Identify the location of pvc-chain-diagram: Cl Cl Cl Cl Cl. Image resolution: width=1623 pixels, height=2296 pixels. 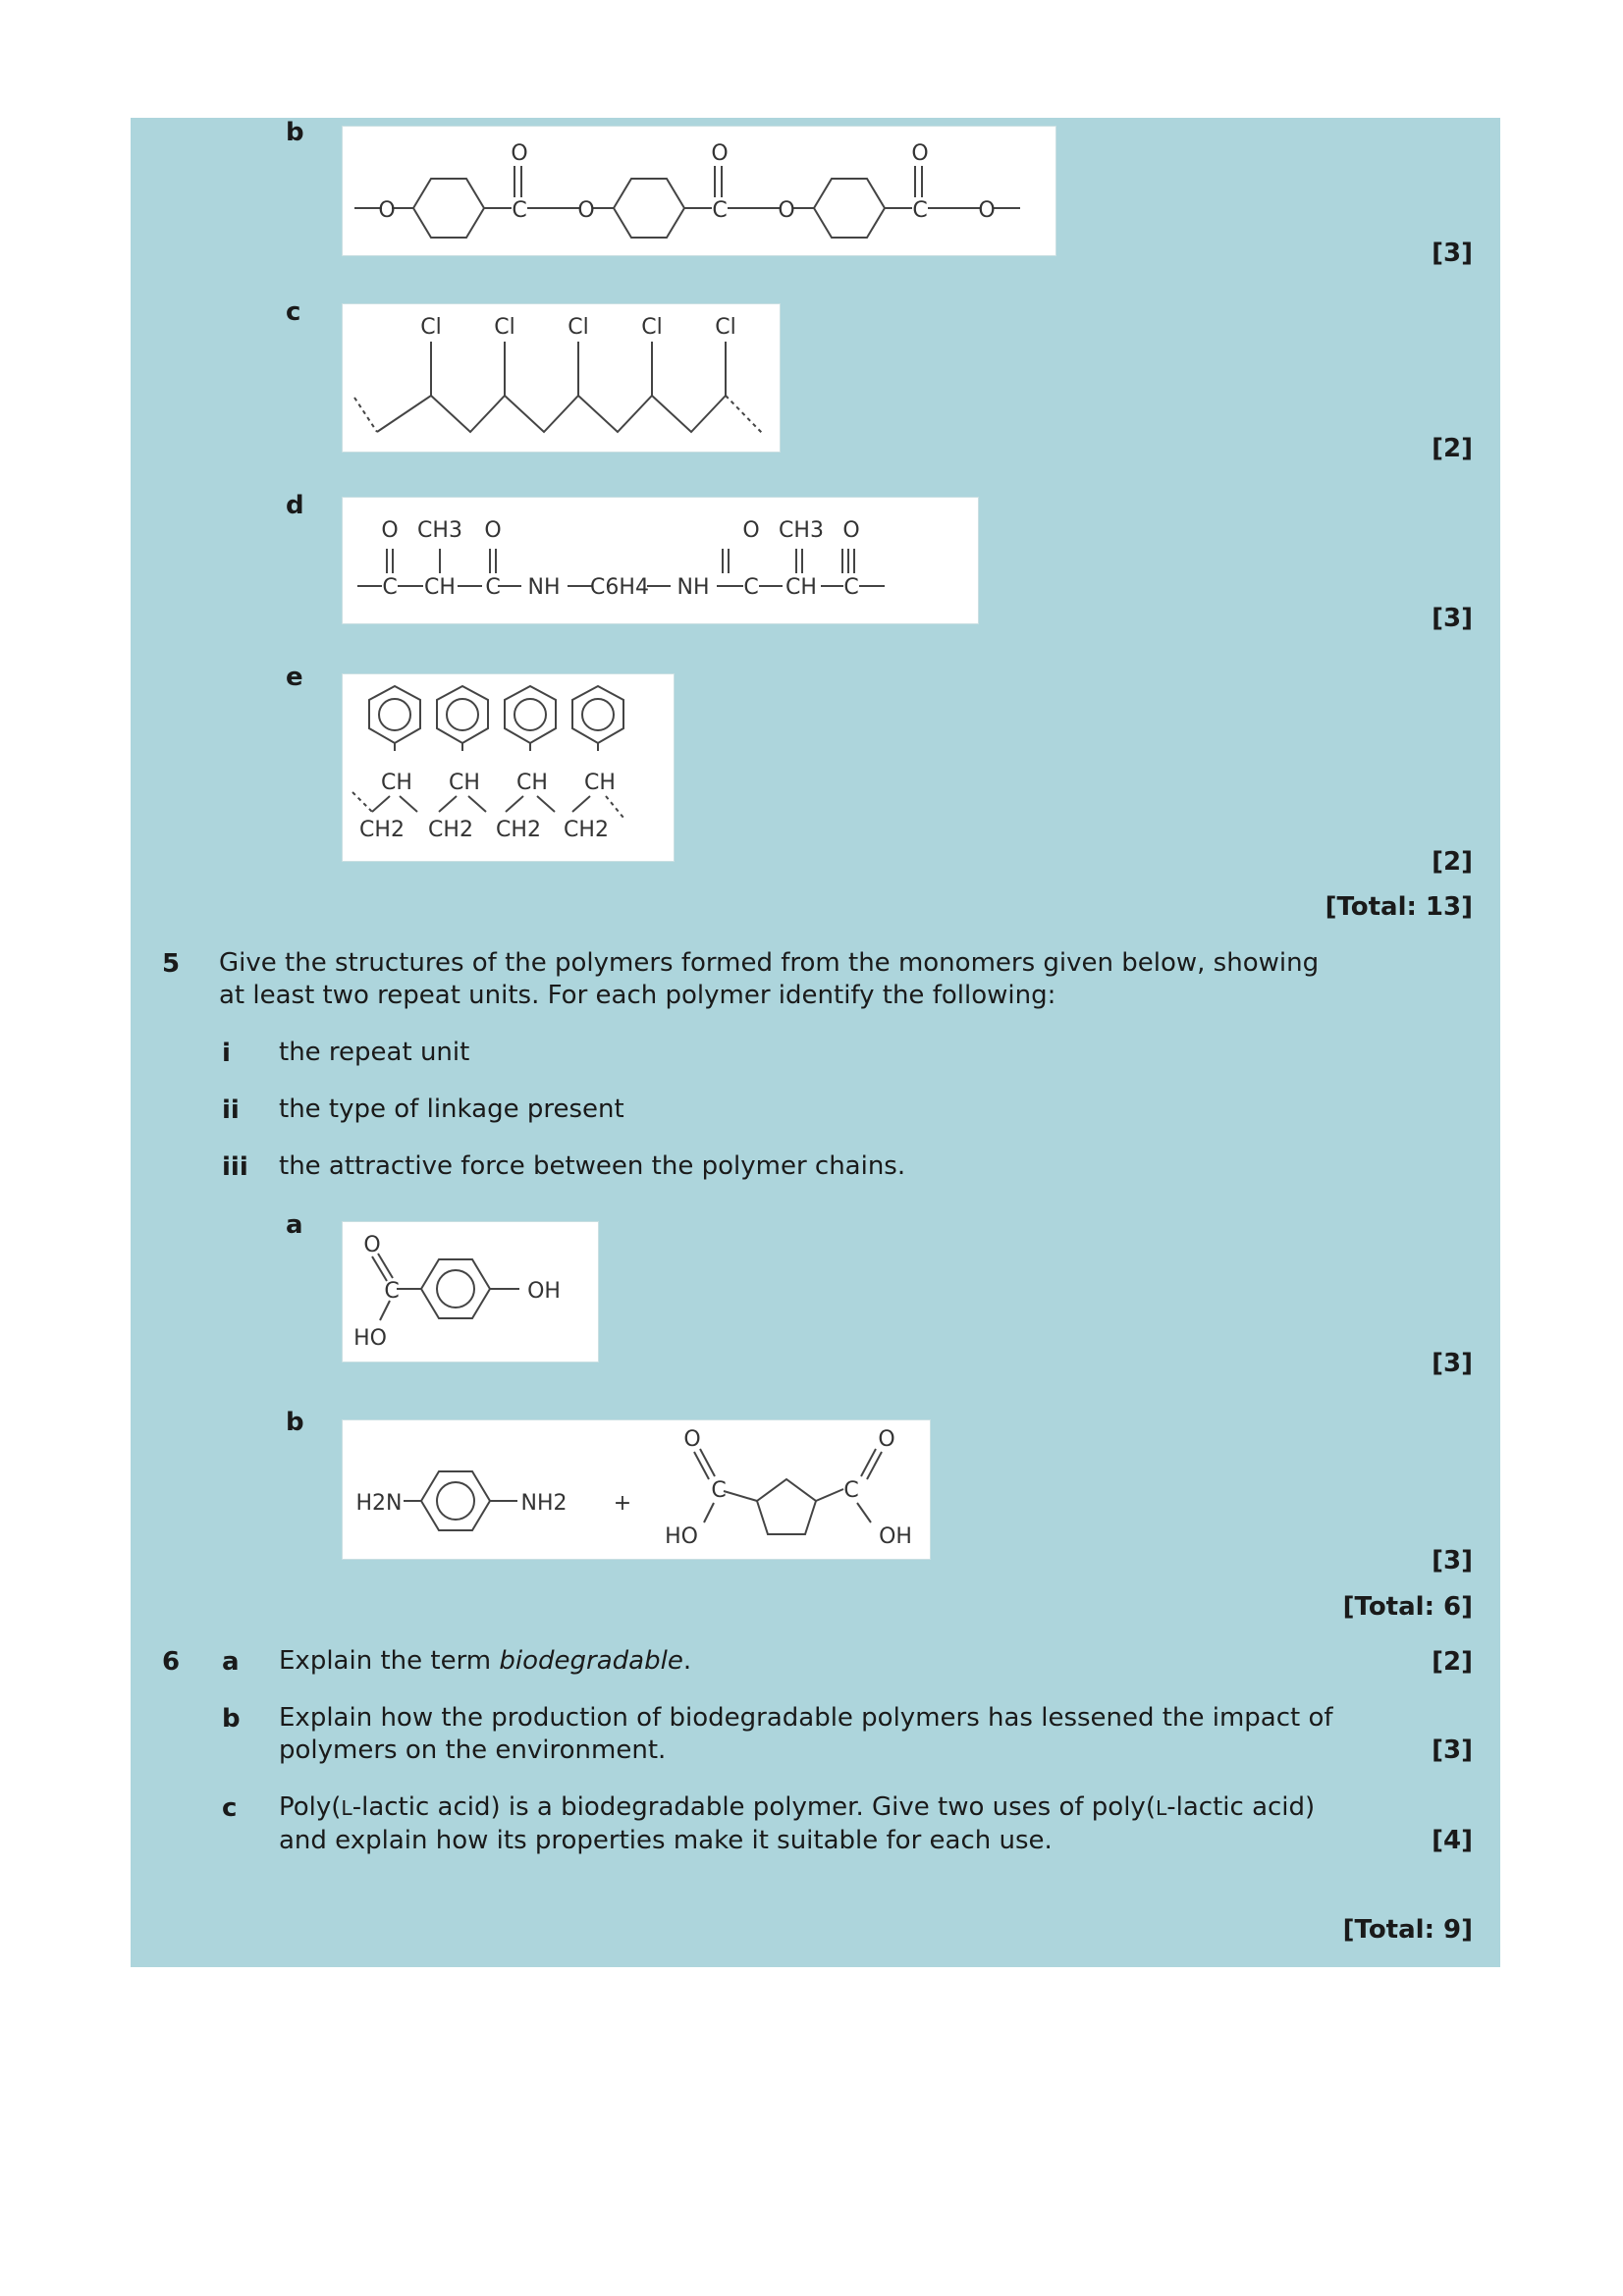
(559, 375).